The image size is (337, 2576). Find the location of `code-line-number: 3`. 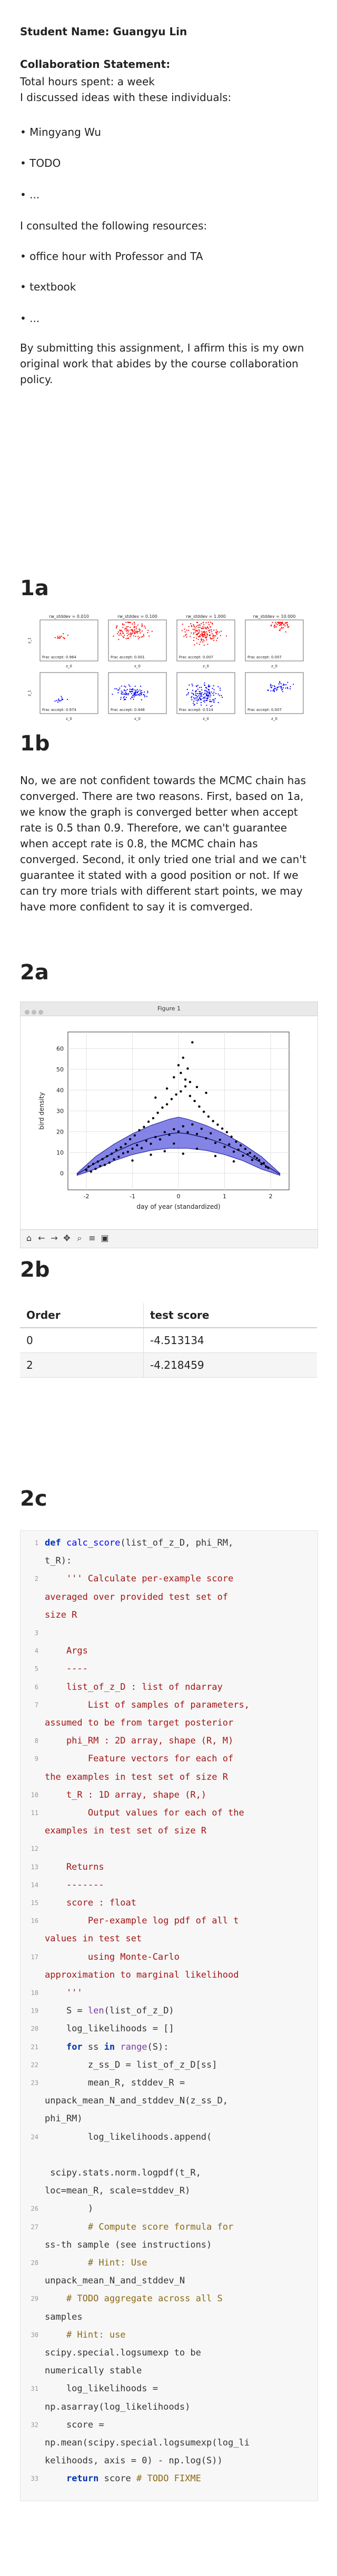

code-line-number: 3 is located at coordinates (36, 1633).